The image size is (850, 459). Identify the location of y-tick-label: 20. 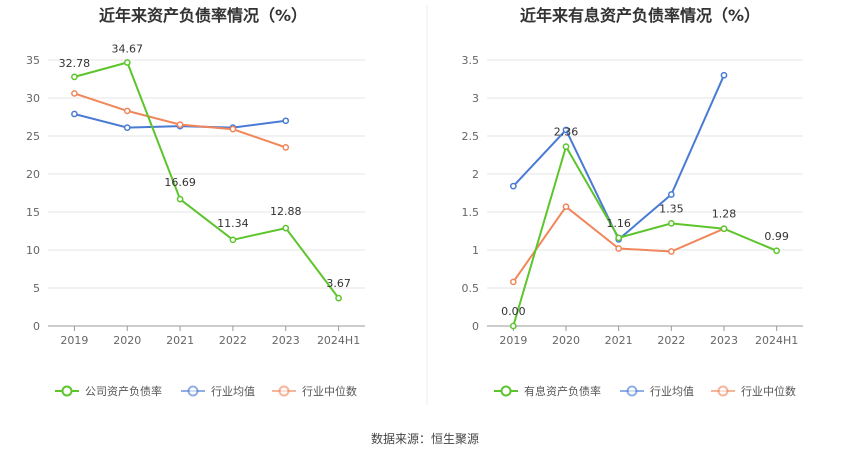
(33, 174).